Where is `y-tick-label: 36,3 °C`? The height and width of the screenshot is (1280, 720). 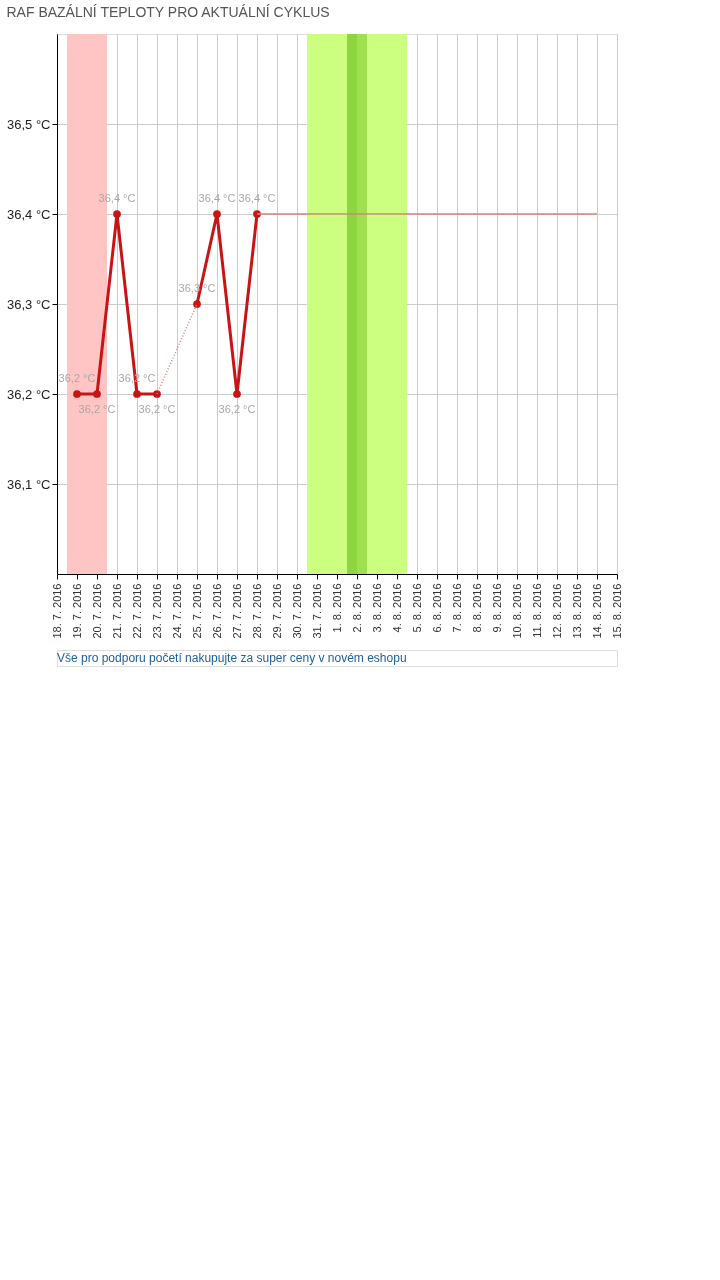 y-tick-label: 36,3 °C is located at coordinates (28, 304).